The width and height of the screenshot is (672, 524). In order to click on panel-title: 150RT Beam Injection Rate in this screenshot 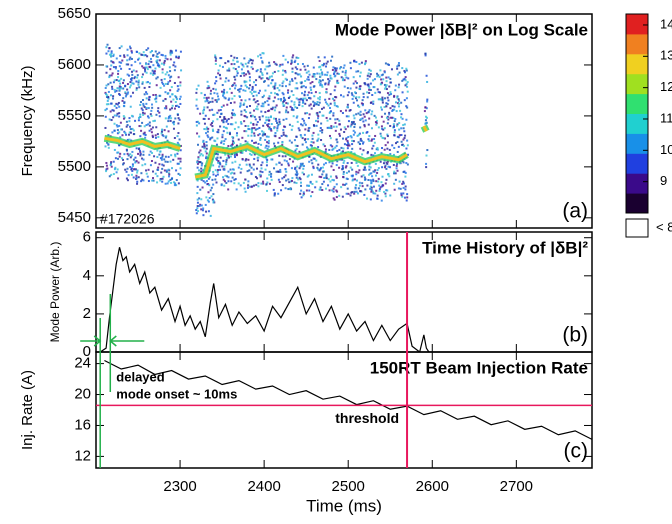, I will do `click(479, 367)`.